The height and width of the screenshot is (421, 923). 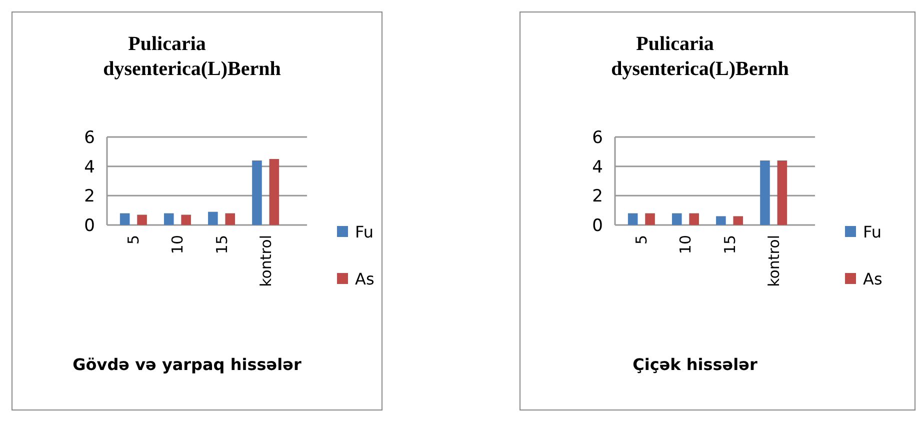 What do you see at coordinates (695, 364) in the screenshot?
I see `x-axis-title: Çiçək hissələr` at bounding box center [695, 364].